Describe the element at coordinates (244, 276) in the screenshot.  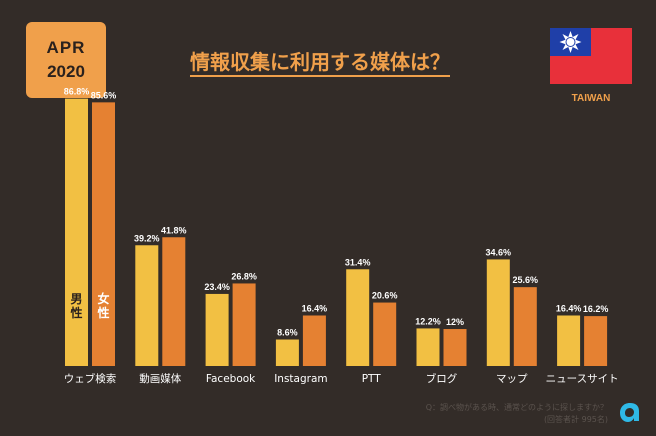
I see `data-label-2-1: 26.8%` at that location.